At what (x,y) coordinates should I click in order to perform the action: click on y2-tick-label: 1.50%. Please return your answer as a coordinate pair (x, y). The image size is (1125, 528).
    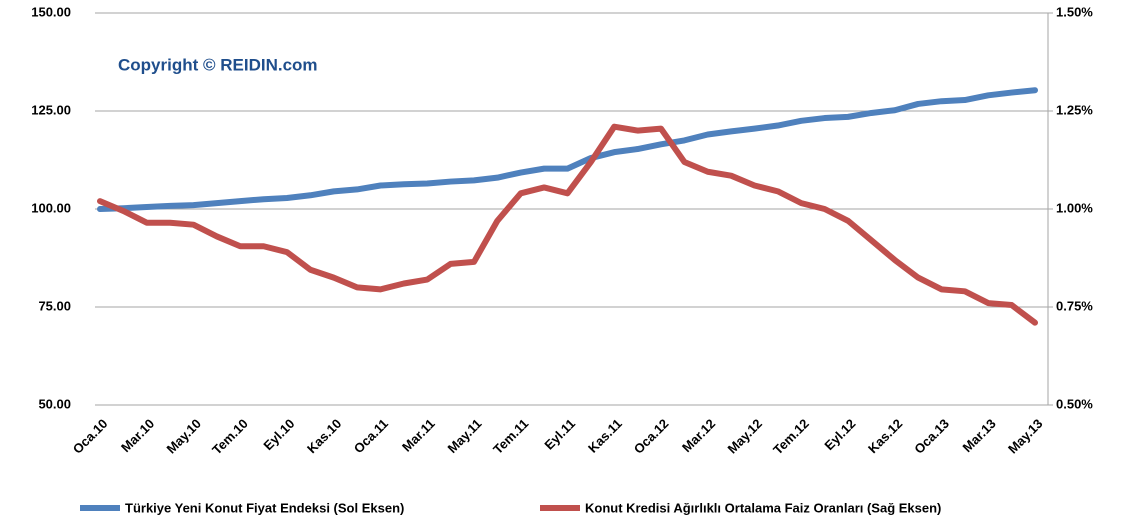
    Looking at the image, I should click on (1074, 11).